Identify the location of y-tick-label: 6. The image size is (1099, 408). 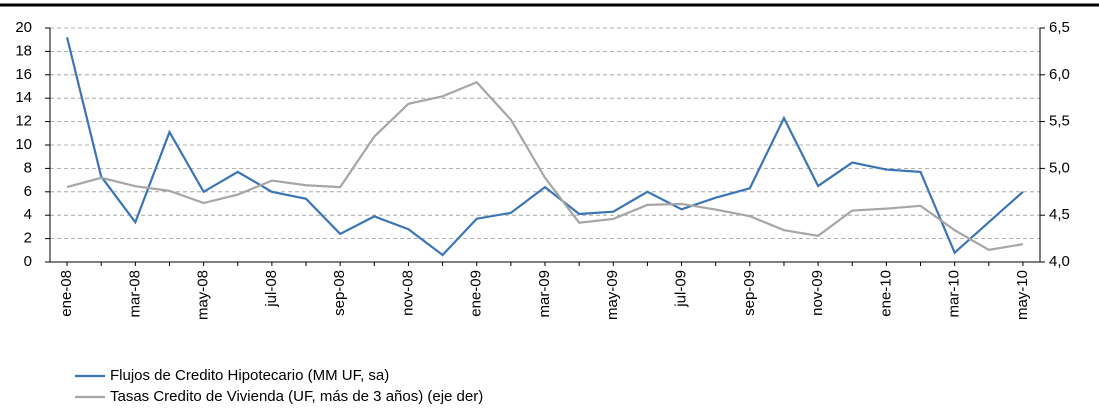
(28, 191).